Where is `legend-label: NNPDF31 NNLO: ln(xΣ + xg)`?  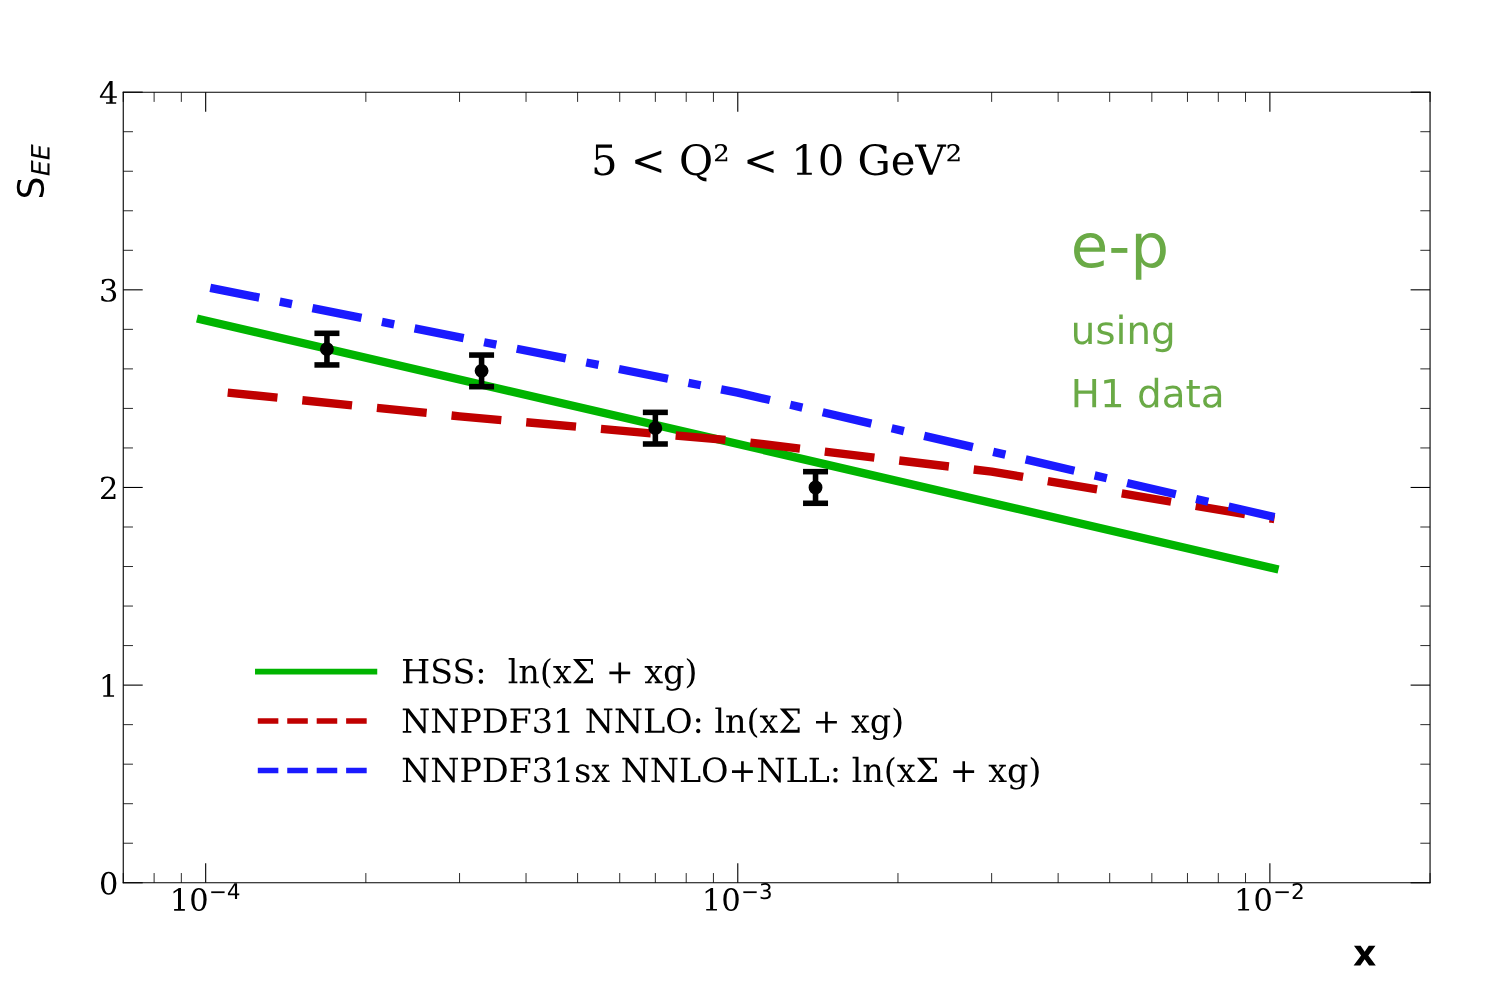 legend-label: NNPDF31 NNLO: ln(xΣ + xg) is located at coordinates (652, 724).